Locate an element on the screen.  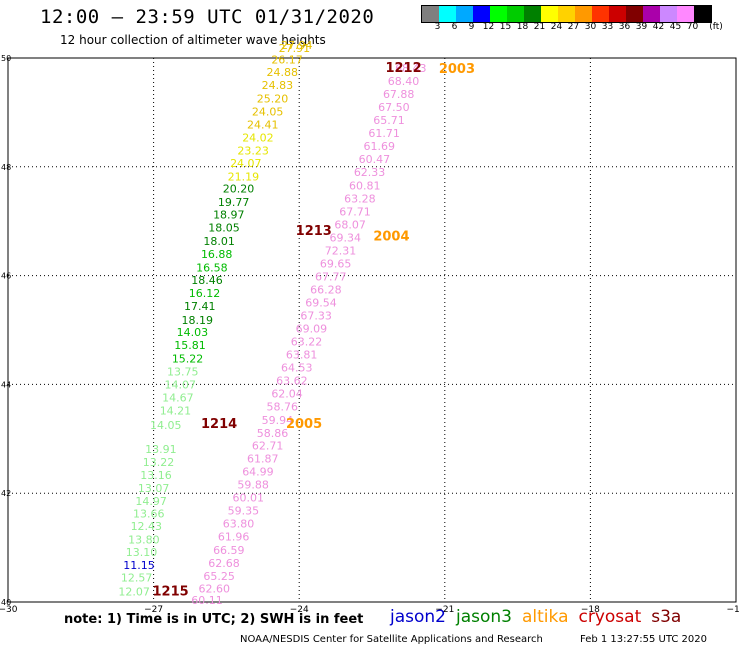
data-point-jason3: 13.75 is located at coordinates (183, 371).